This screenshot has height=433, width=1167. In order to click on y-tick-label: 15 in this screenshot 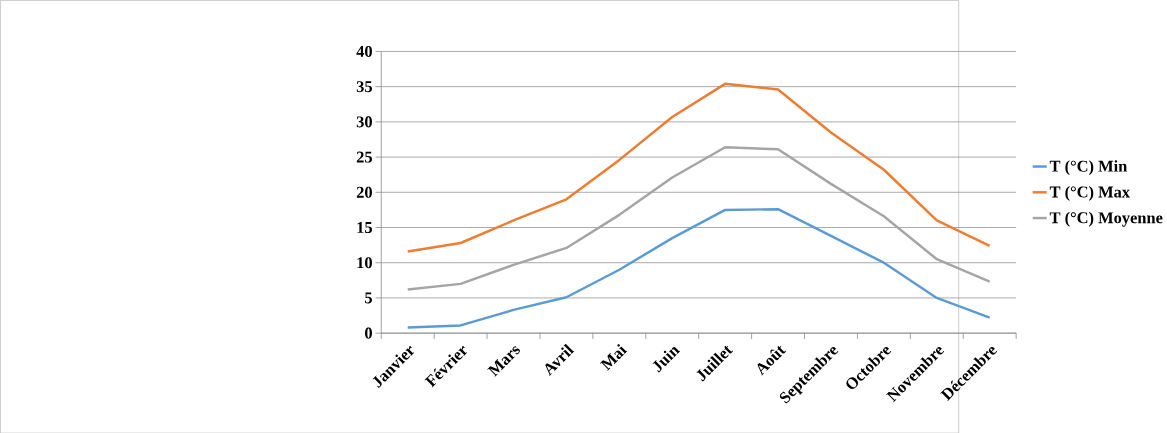, I will do `click(364, 227)`.